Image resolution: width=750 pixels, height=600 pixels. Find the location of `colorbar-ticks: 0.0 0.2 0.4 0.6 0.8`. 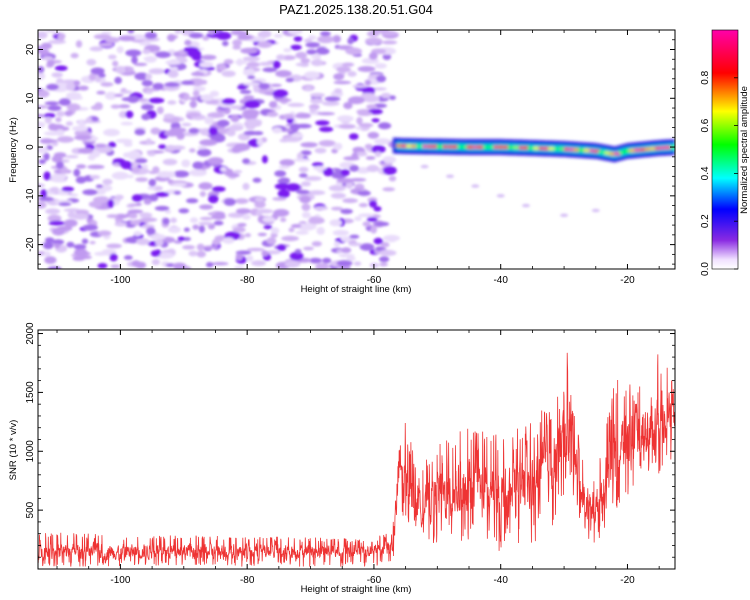

colorbar-ticks: 0.0 0.2 0.4 0.6 0.8 is located at coordinates (719, 173).